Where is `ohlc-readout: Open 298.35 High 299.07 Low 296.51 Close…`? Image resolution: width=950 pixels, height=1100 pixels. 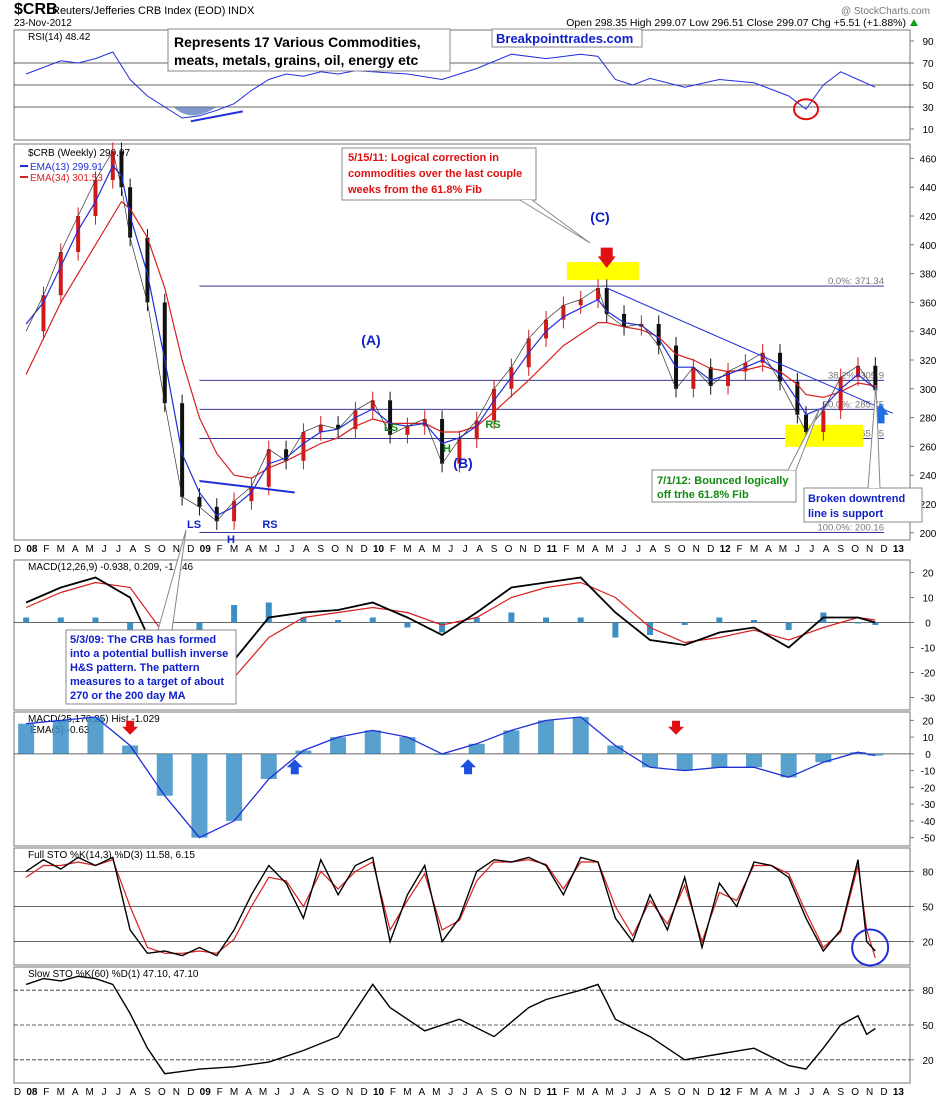 ohlc-readout: Open 298.35 High 299.07 Low 296.51 Close… is located at coordinates (736, 23).